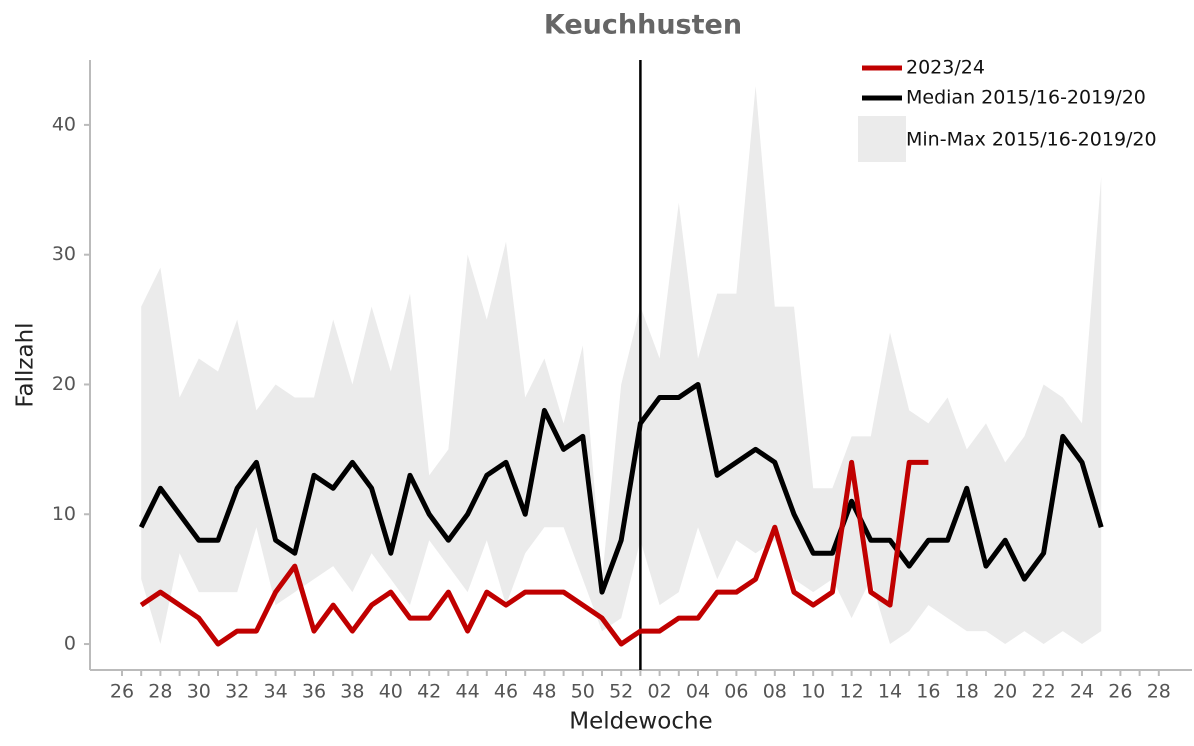 This screenshot has height=746, width=1194. What do you see at coordinates (640, 722) in the screenshot?
I see `x-axis-label: Meldewoche` at bounding box center [640, 722].